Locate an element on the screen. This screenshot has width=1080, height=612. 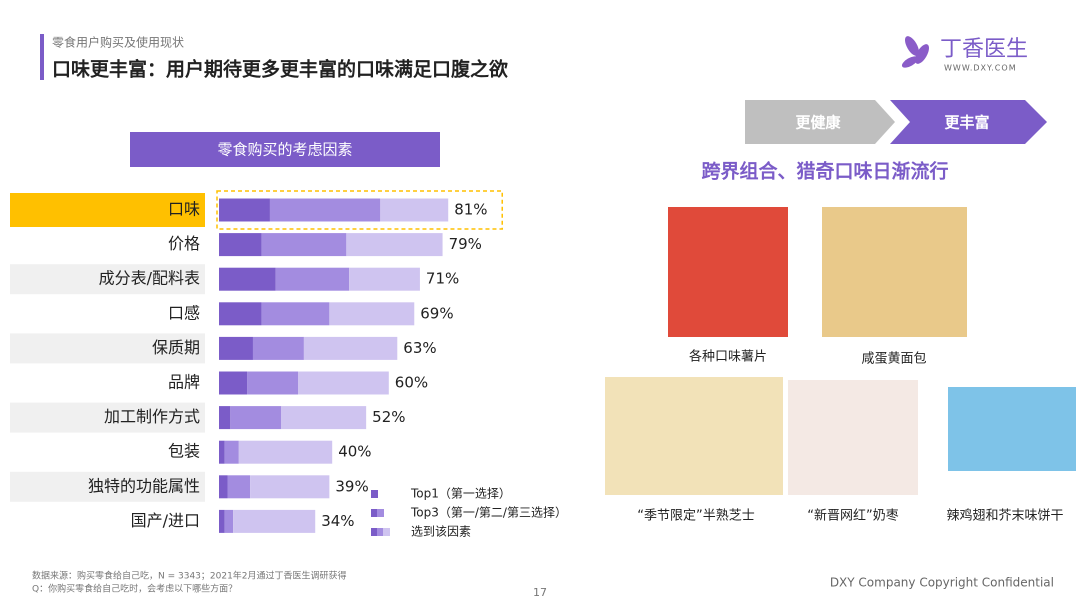
title-accent is located at coordinates (42, 57).